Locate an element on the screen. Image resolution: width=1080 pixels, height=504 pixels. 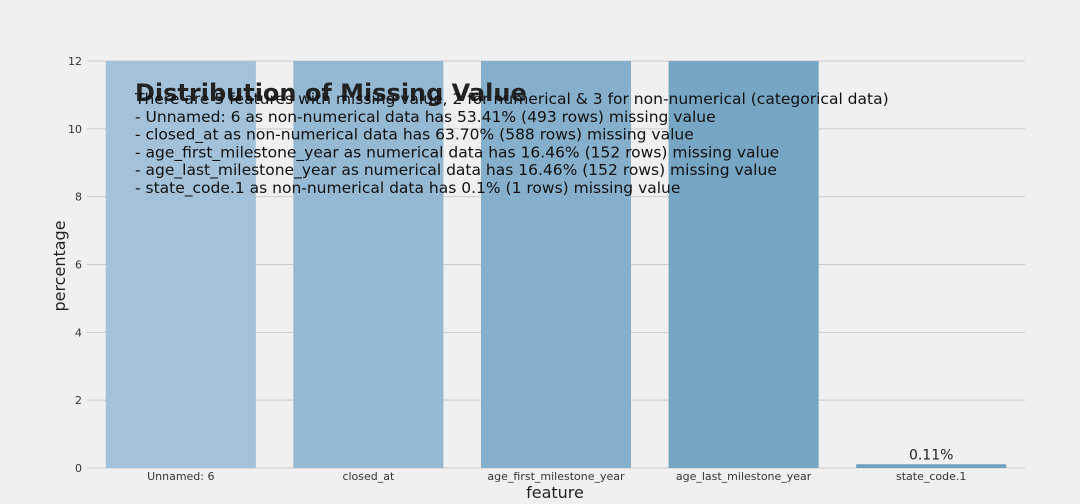
y-tick-label: 6 is located at coordinates (78, 265).